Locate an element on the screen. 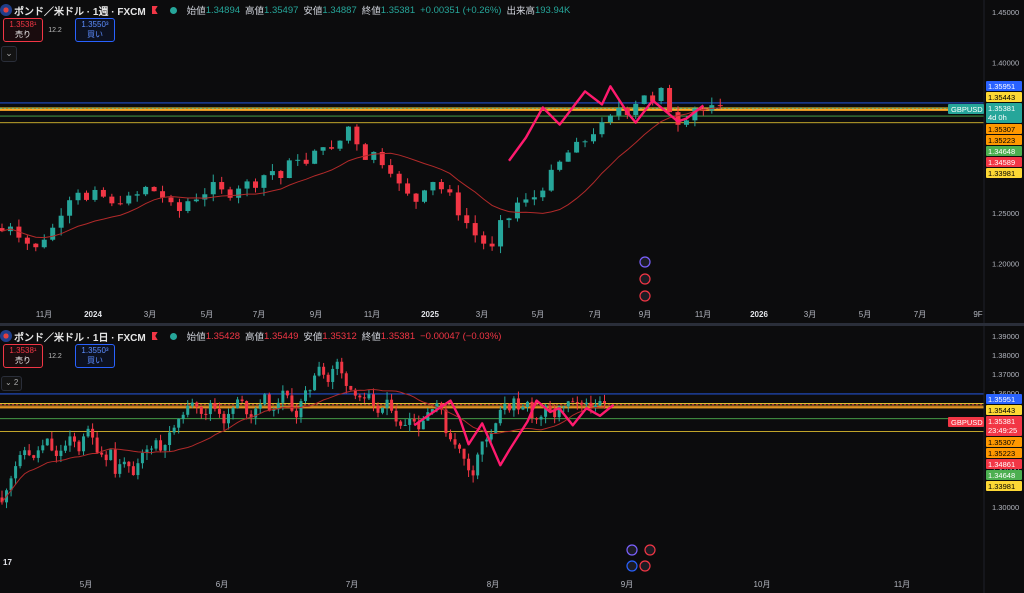  y-tick-label: 1.38000 is located at coordinates (1005, 355).